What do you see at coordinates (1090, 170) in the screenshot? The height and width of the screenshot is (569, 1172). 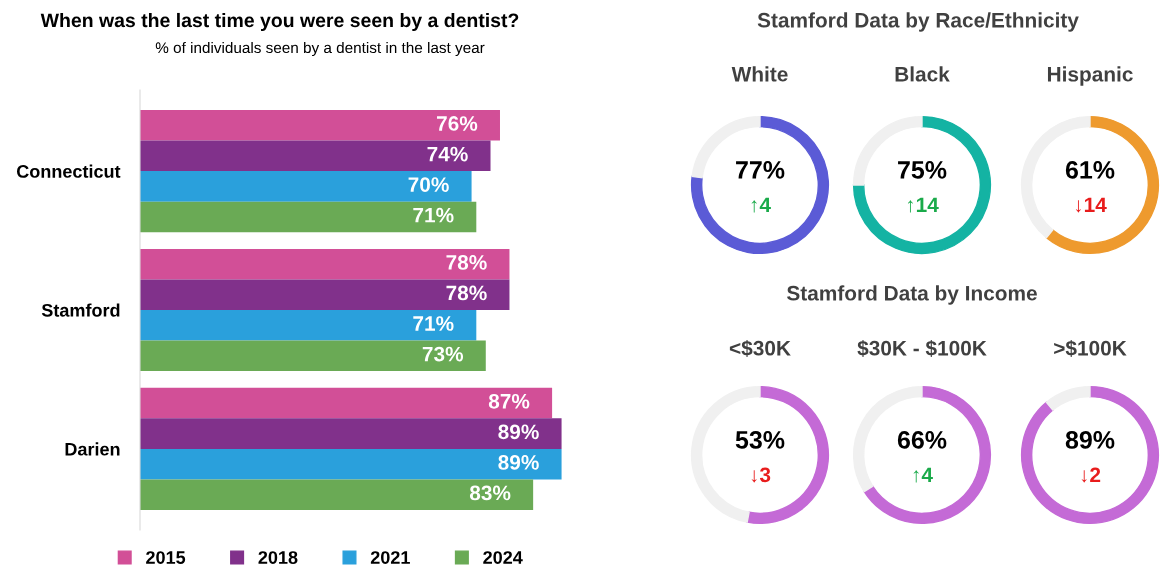 I see `text: 61%` at bounding box center [1090, 170].